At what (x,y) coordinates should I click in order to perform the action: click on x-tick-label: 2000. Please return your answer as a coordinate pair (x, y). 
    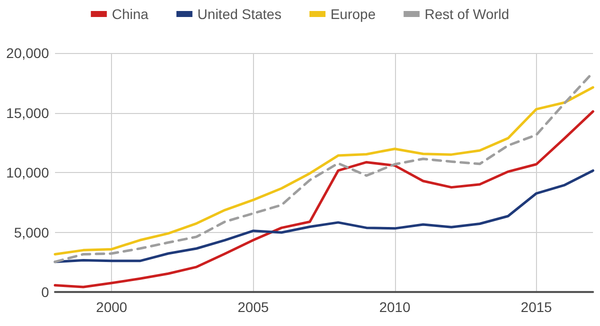
    Looking at the image, I should click on (112, 307).